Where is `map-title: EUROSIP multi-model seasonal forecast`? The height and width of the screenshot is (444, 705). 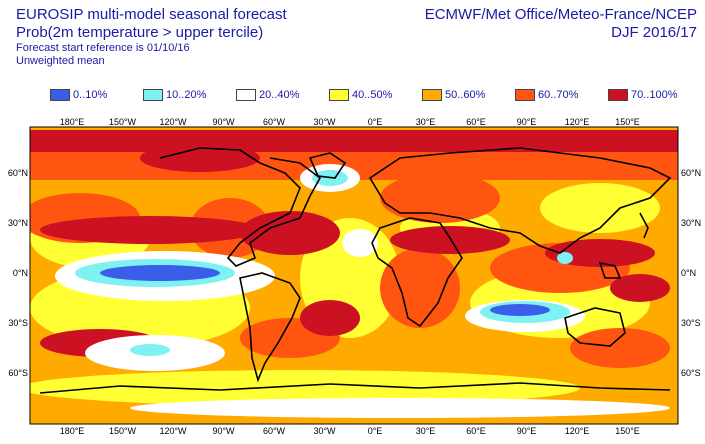 map-title: EUROSIP multi-model seasonal forecast is located at coordinates (151, 14).